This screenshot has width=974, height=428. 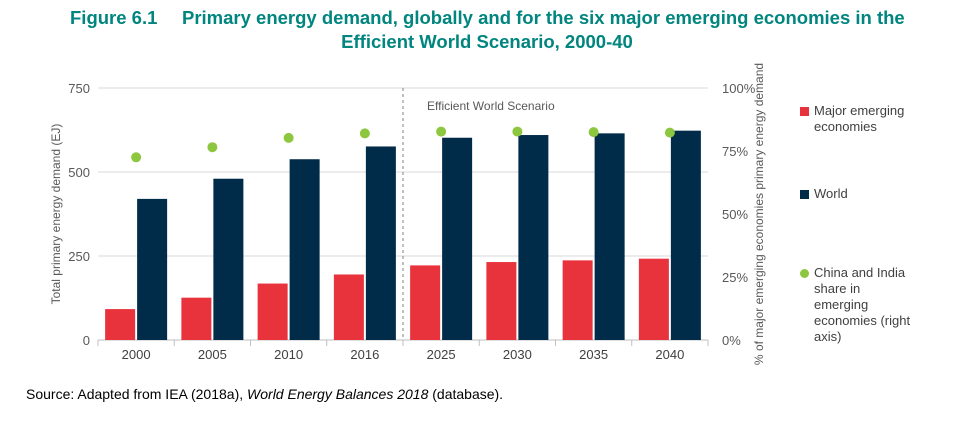 What do you see at coordinates (79, 256) in the screenshot?
I see `y-tick-label: 250` at bounding box center [79, 256].